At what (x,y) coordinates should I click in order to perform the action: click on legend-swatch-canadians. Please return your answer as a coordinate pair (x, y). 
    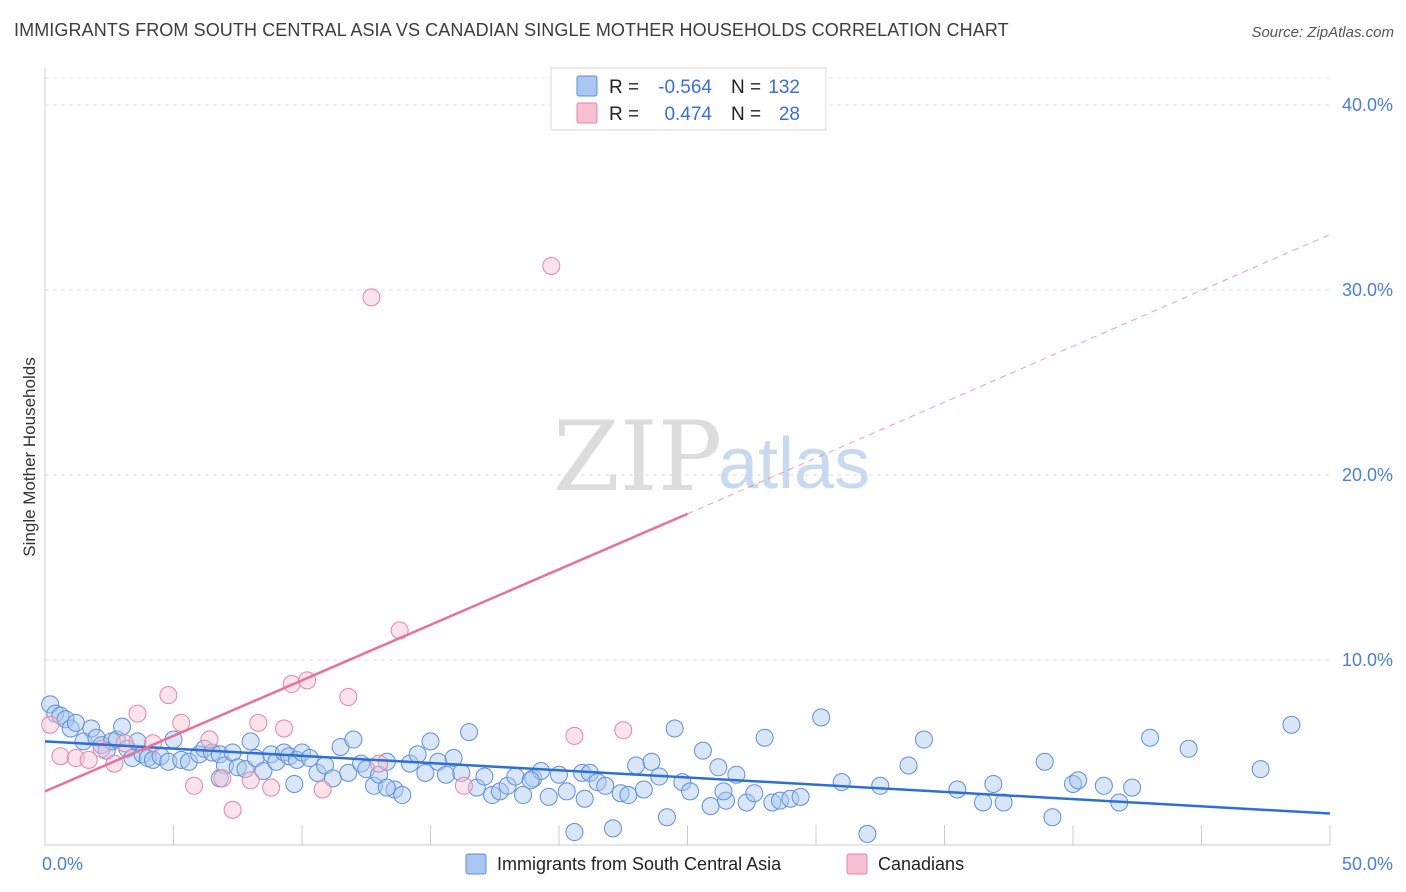
    Looking at the image, I should click on (587, 113).